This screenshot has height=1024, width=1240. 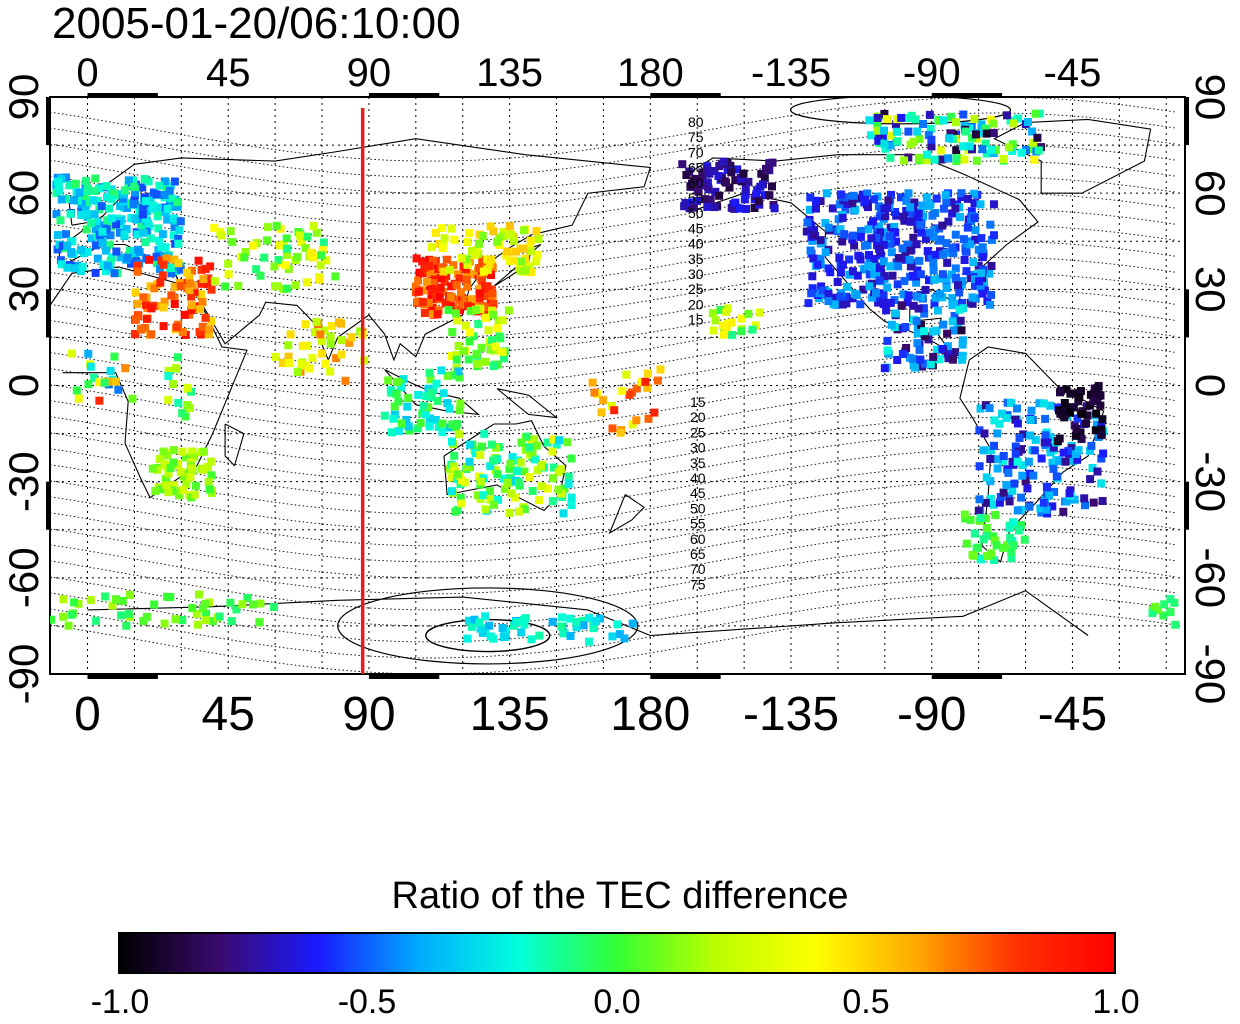 I want to click on axis-bar-bottom, so click(x=967, y=676).